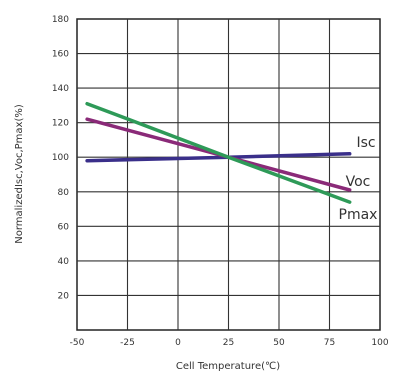 Image resolution: width=393 pixels, height=376 pixels. What do you see at coordinates (127, 343) in the screenshot?
I see `x-tick-label: -25` at bounding box center [127, 343].